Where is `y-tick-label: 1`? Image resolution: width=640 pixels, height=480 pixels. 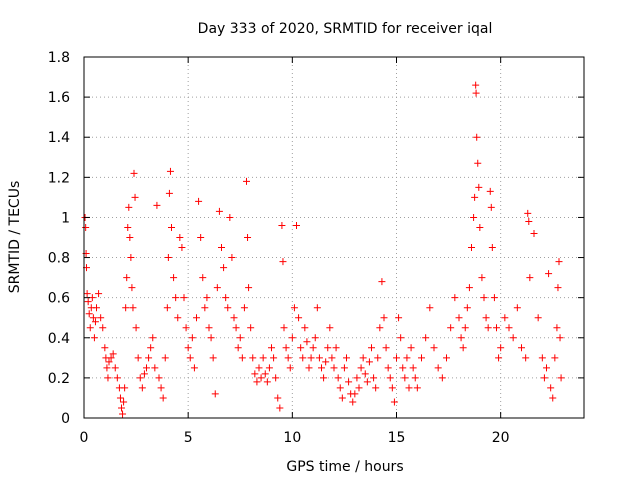 y-tick-label: 1 is located at coordinates (65, 218).